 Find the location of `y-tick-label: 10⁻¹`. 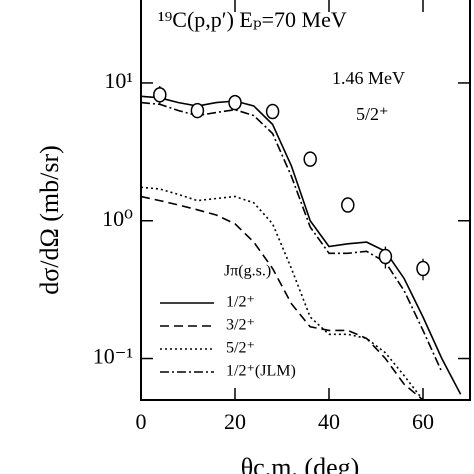

y-tick-label: 10⁻¹ is located at coordinates (113, 356).